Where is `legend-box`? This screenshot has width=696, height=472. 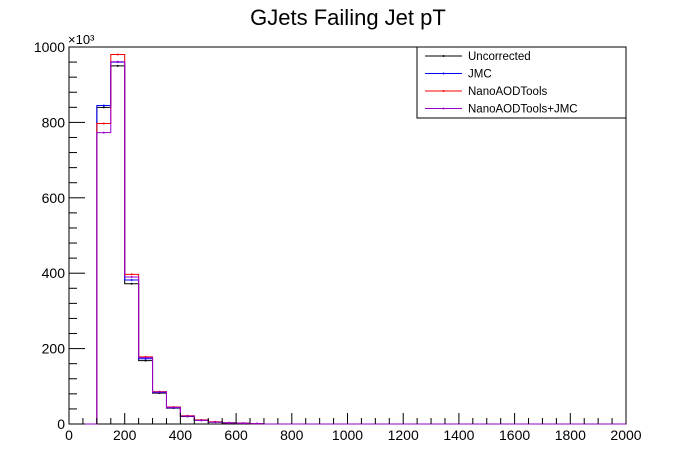
legend-box is located at coordinates (521, 82).